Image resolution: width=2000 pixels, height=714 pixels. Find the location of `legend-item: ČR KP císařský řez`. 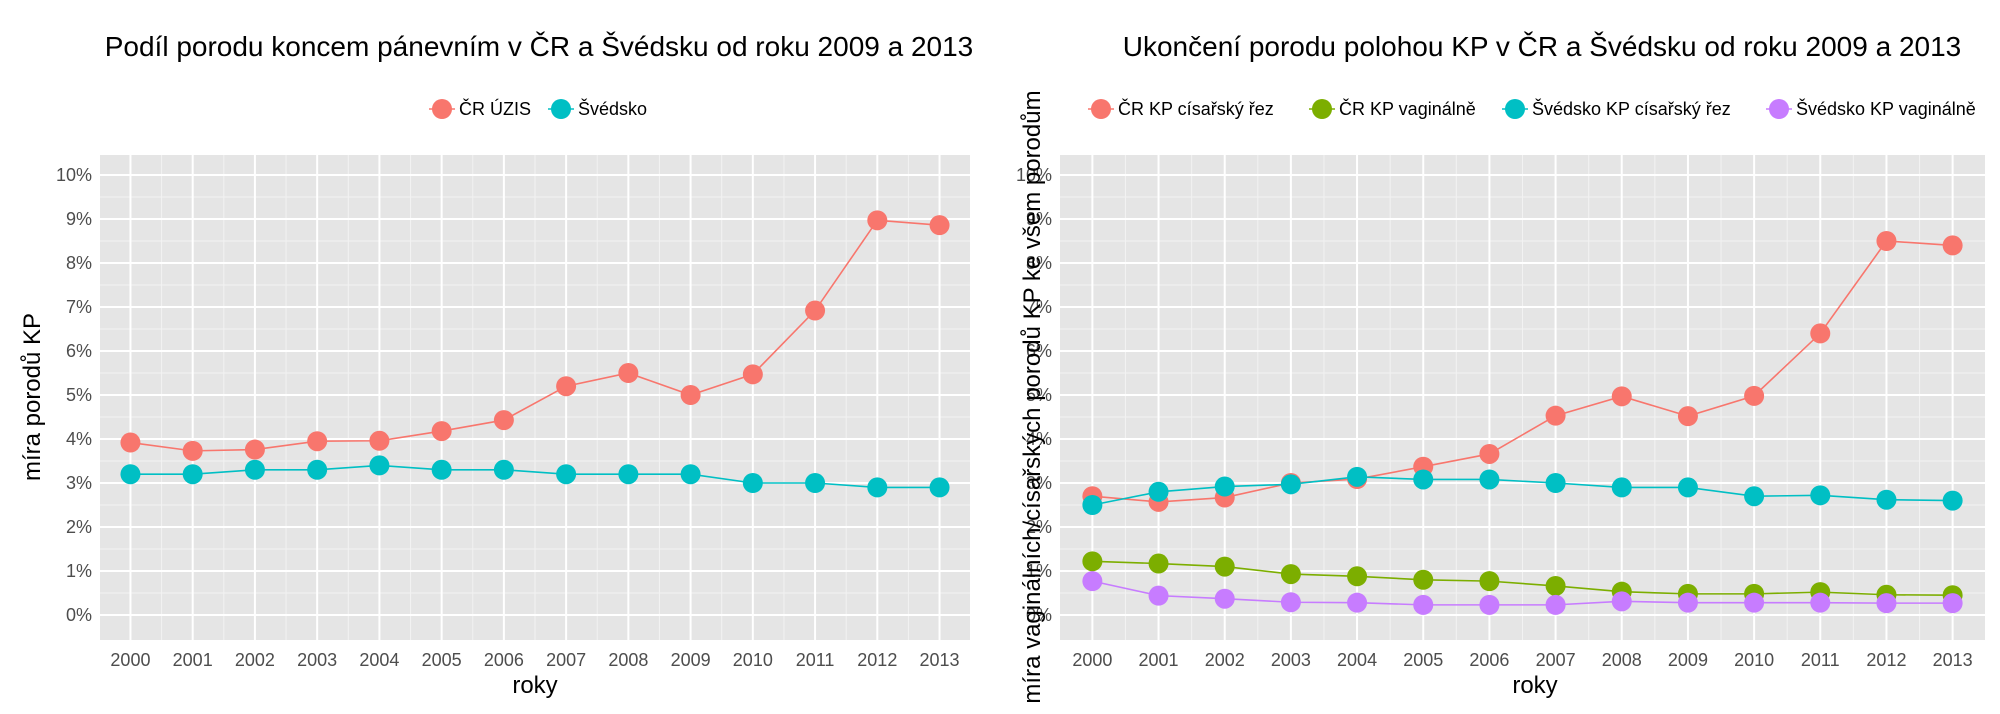

legend-item: ČR KP císařský řez is located at coordinates (1181, 108).